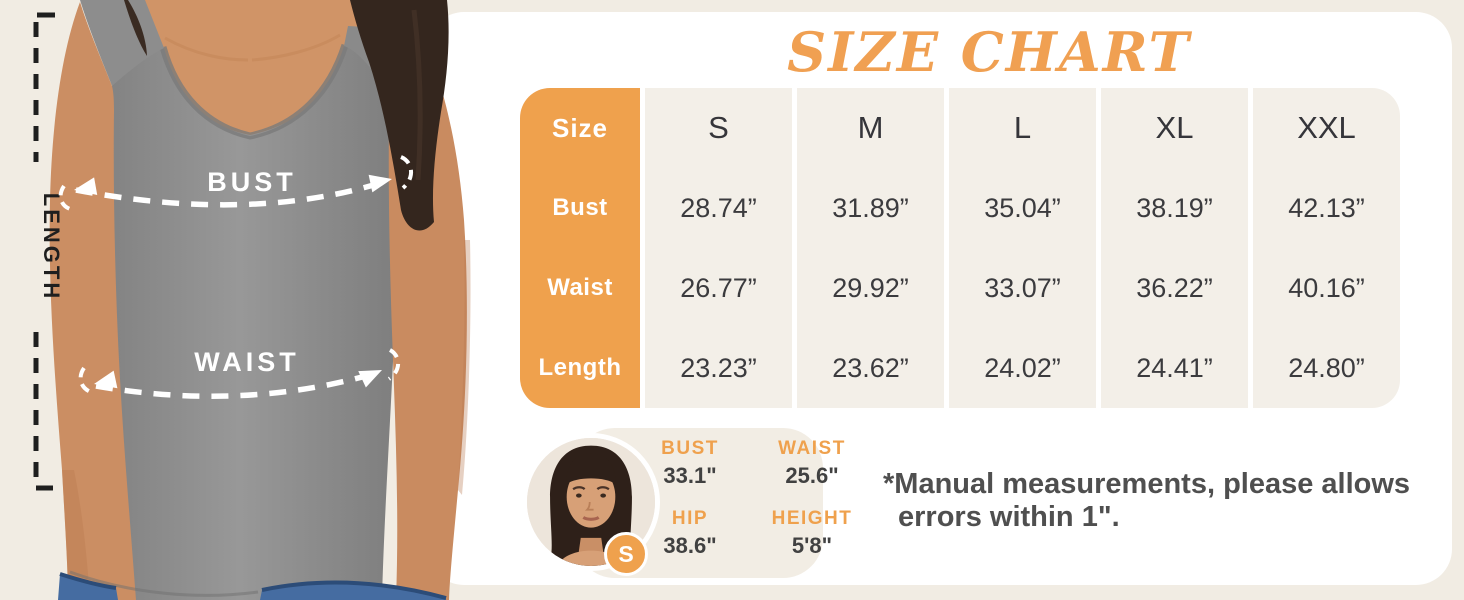  Describe the element at coordinates (812, 545) in the screenshot. I see `stat-value: 5'8"` at that location.